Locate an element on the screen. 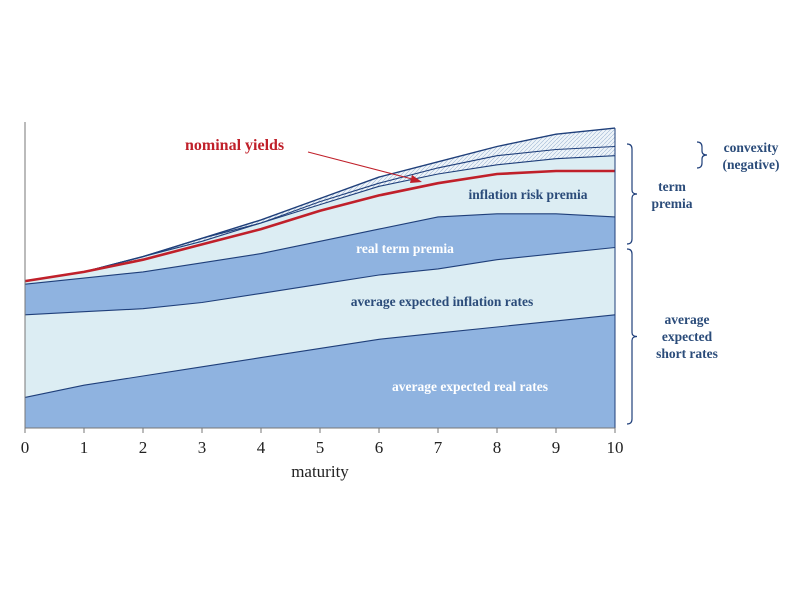 This screenshot has height=600, width=800. nominal-yields-line is located at coordinates (319, 226).